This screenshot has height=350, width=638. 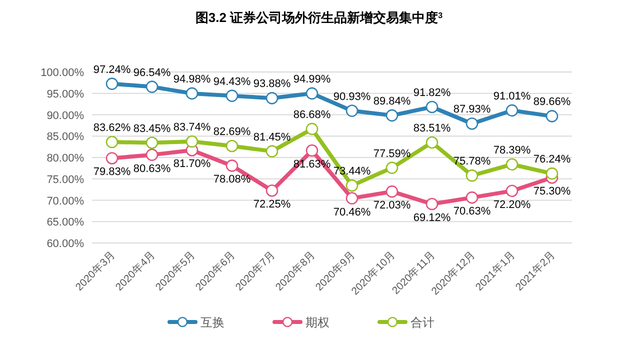 What do you see at coordinates (232, 82) in the screenshot?
I see `data-label: 94.43%` at bounding box center [232, 82].